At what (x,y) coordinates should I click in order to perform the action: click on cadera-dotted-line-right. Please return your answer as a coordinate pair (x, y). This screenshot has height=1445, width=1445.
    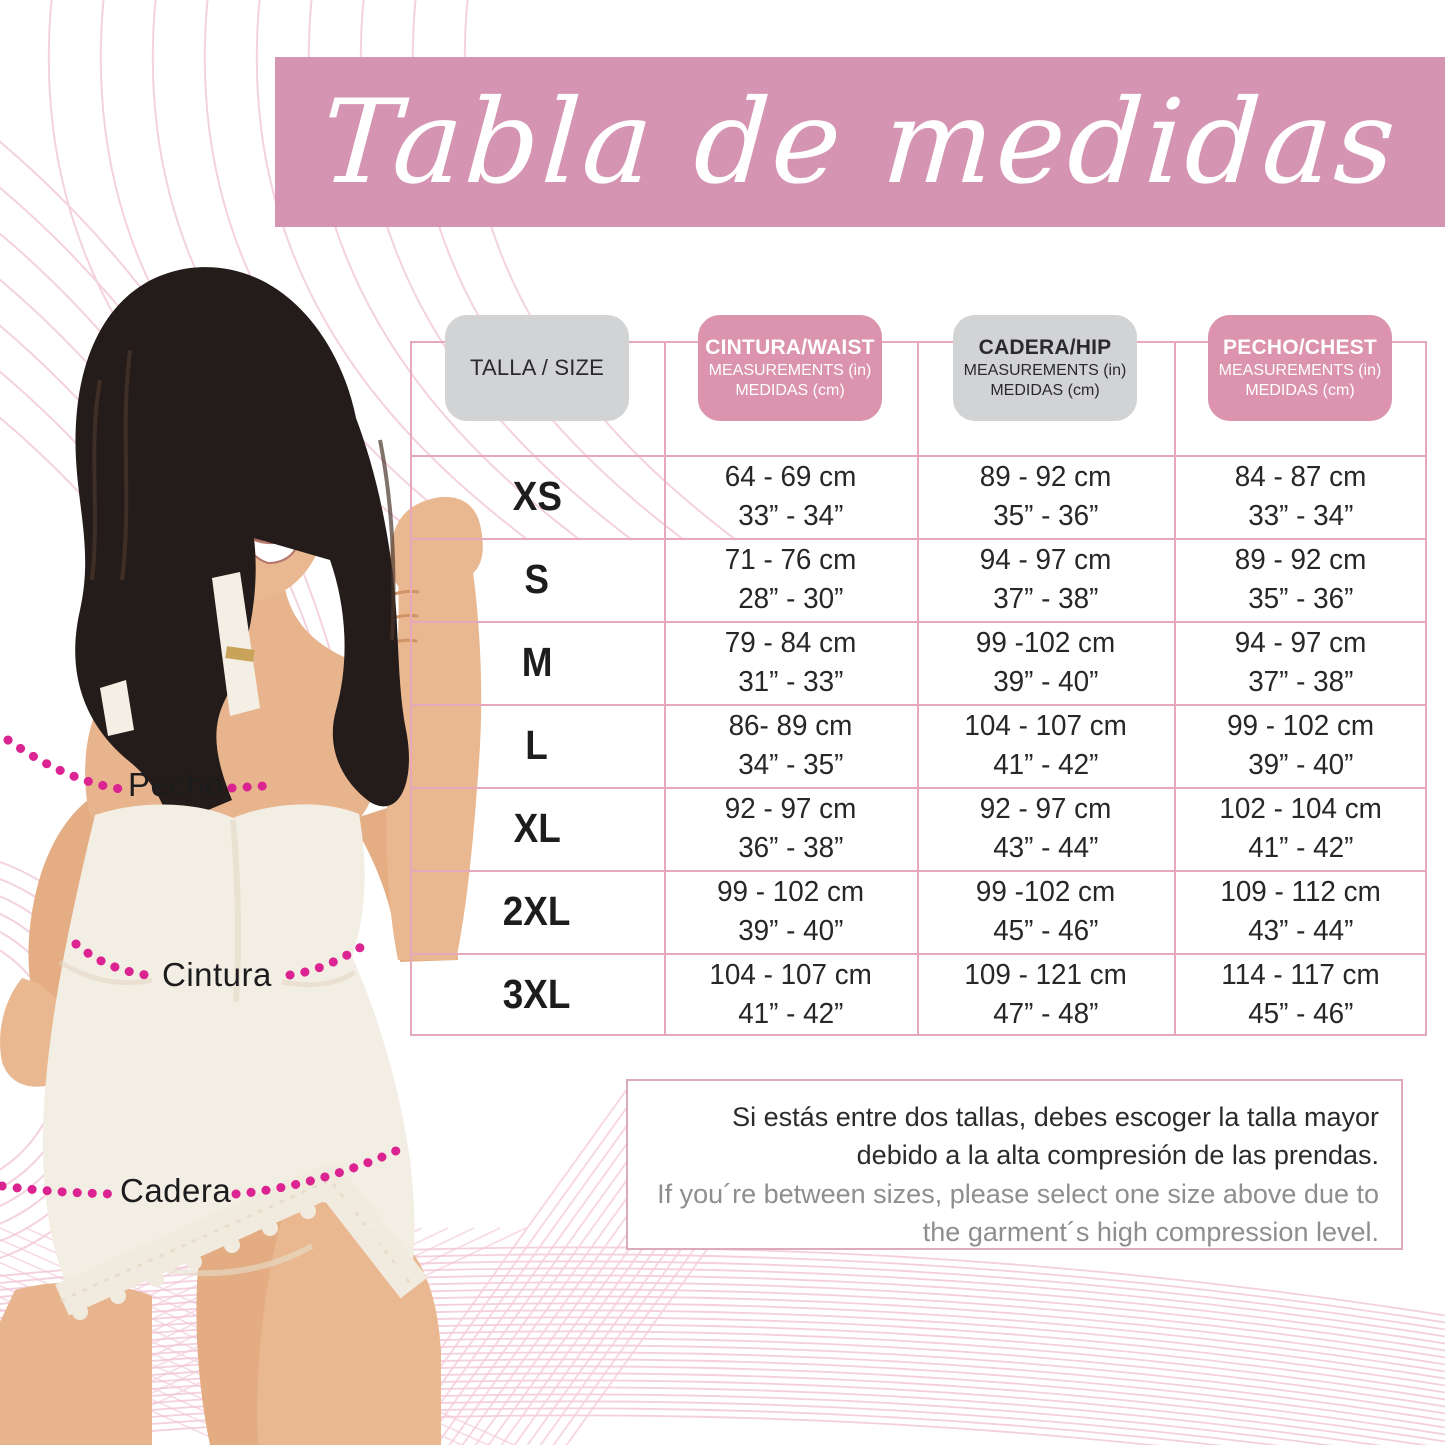
    Looking at the image, I should click on (317, 1172).